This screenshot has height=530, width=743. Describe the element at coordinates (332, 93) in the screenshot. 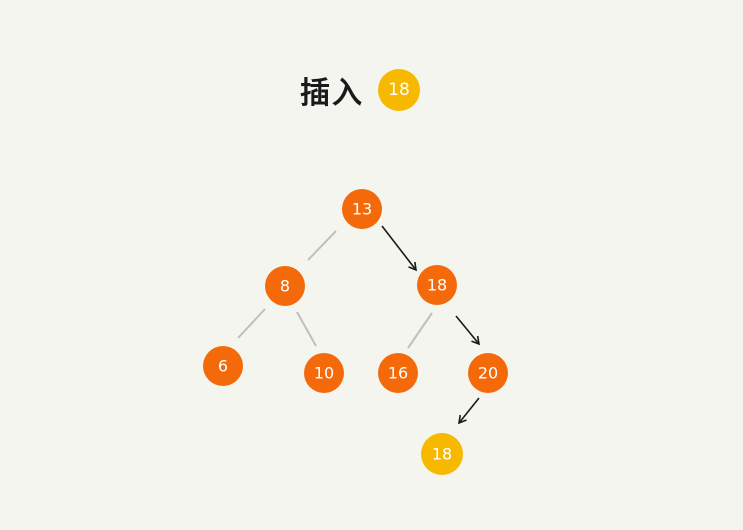

I see `title-action: 插入` at that location.